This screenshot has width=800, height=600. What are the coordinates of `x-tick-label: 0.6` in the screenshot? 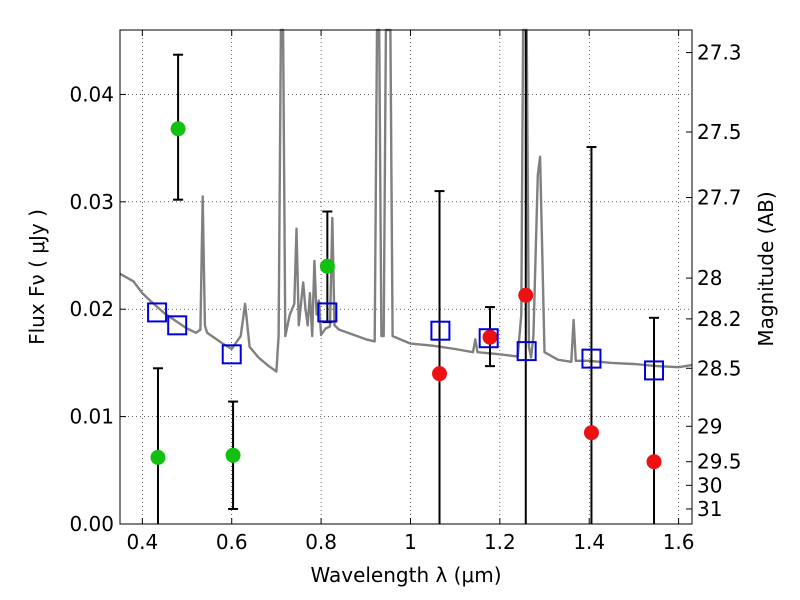 It's located at (232, 542).